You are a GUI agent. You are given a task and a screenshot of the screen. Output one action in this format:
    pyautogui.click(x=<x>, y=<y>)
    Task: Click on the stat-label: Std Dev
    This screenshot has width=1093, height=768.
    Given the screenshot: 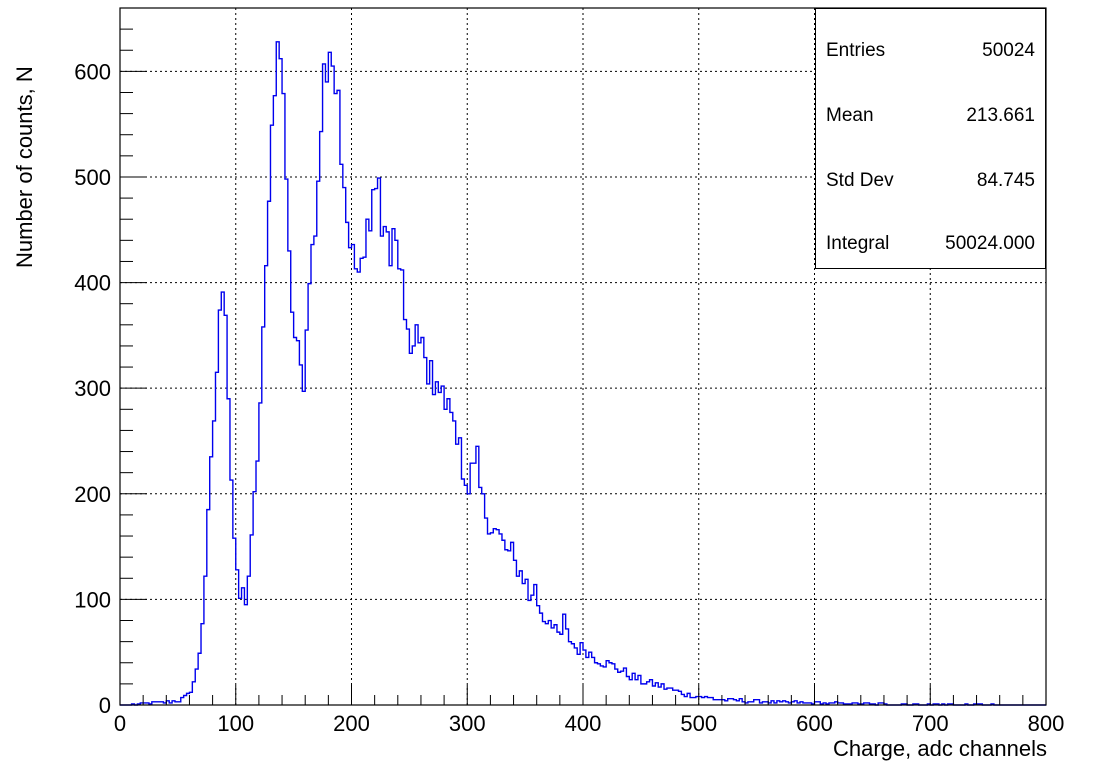 What is the action you would take?
    pyautogui.click(x=860, y=180)
    